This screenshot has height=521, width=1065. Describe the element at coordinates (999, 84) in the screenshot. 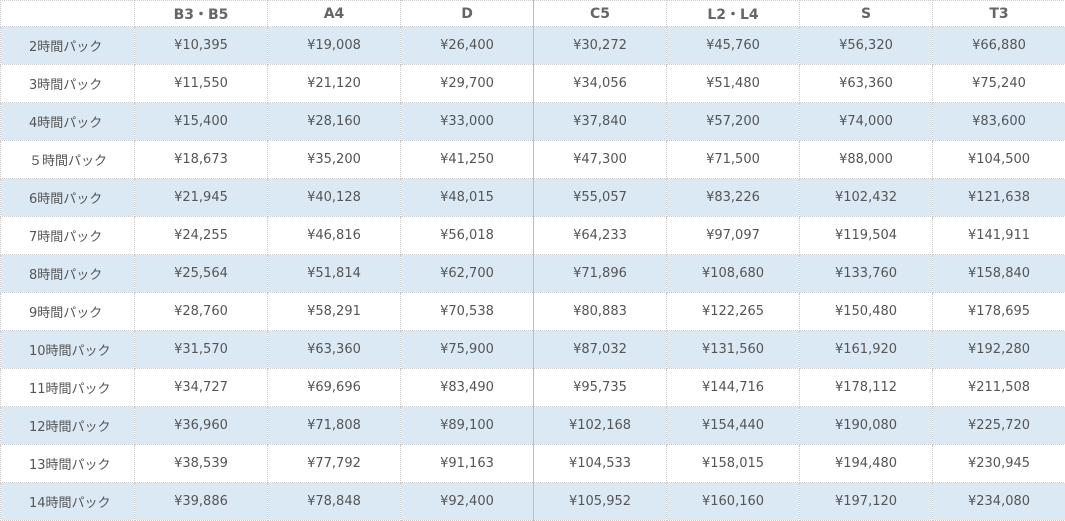

I see `price-cell: ¥75,240` at that location.